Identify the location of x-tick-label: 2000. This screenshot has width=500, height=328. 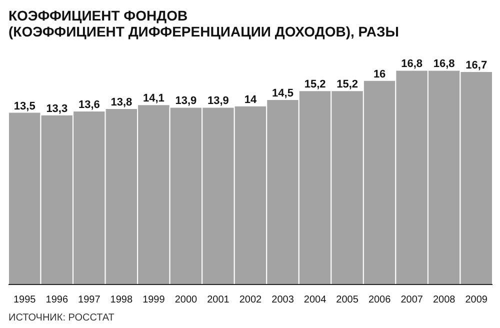
(186, 300).